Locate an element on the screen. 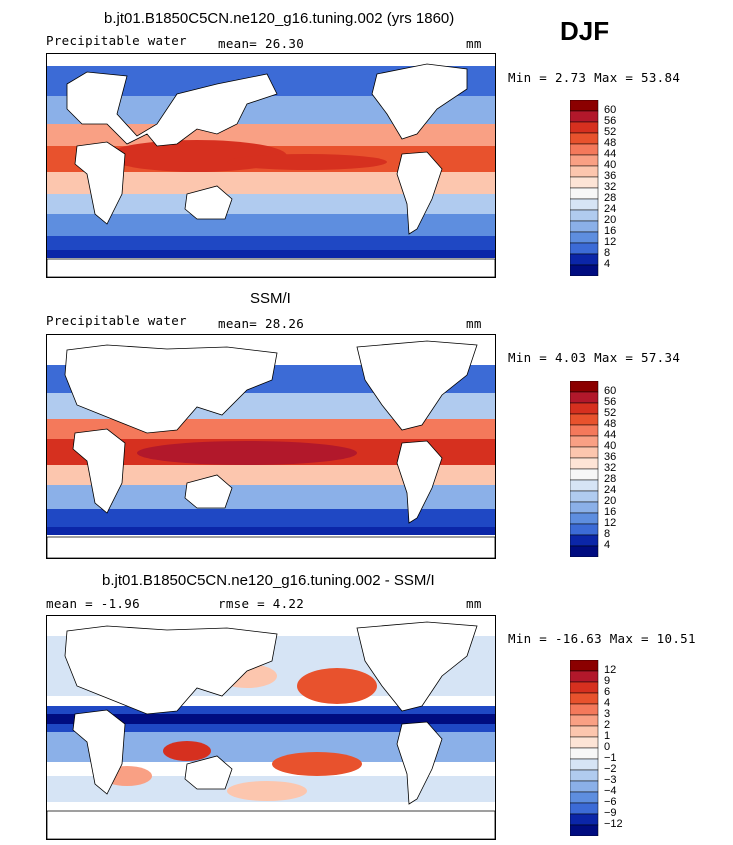 This screenshot has height=845, width=733. panel2-mean: mean= 28.26 is located at coordinates (261, 323).